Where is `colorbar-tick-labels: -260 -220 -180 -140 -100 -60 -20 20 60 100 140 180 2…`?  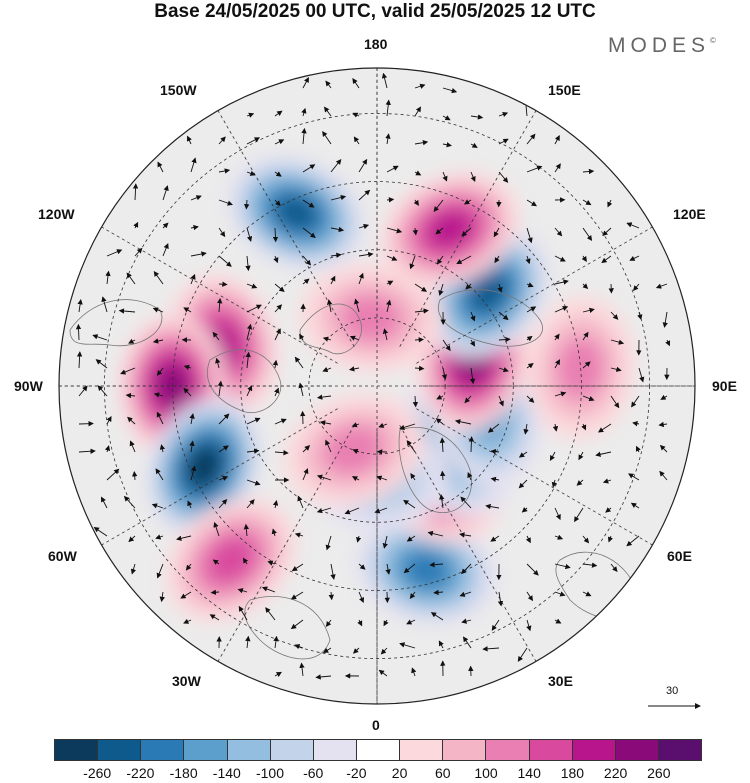 colorbar-tick-labels: -260 -220 -180 -140 -100 -60 -20 20 60 100 140 180 2… is located at coordinates (378, 774).